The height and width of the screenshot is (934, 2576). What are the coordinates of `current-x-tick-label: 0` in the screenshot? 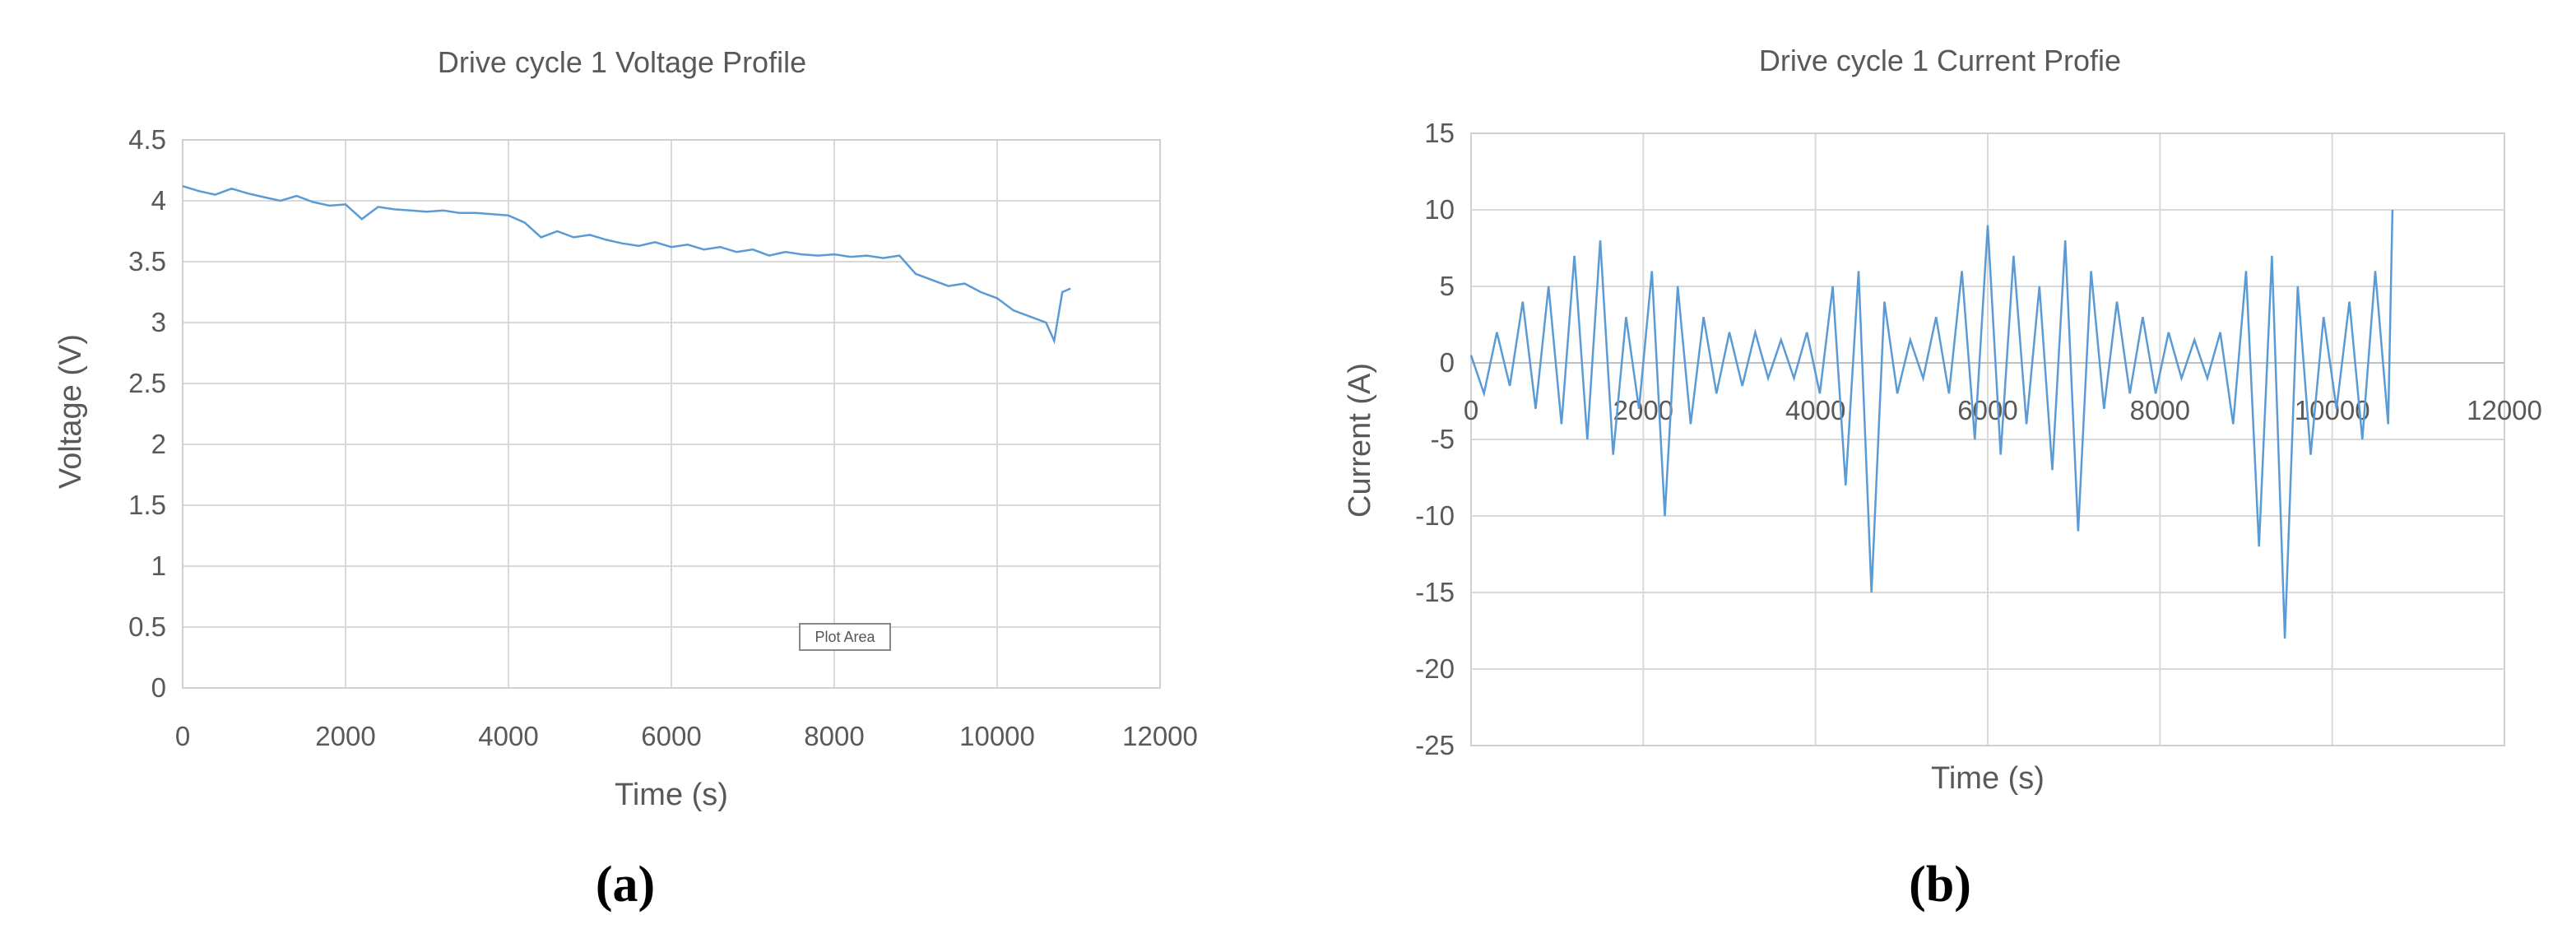 It's located at (1471, 410).